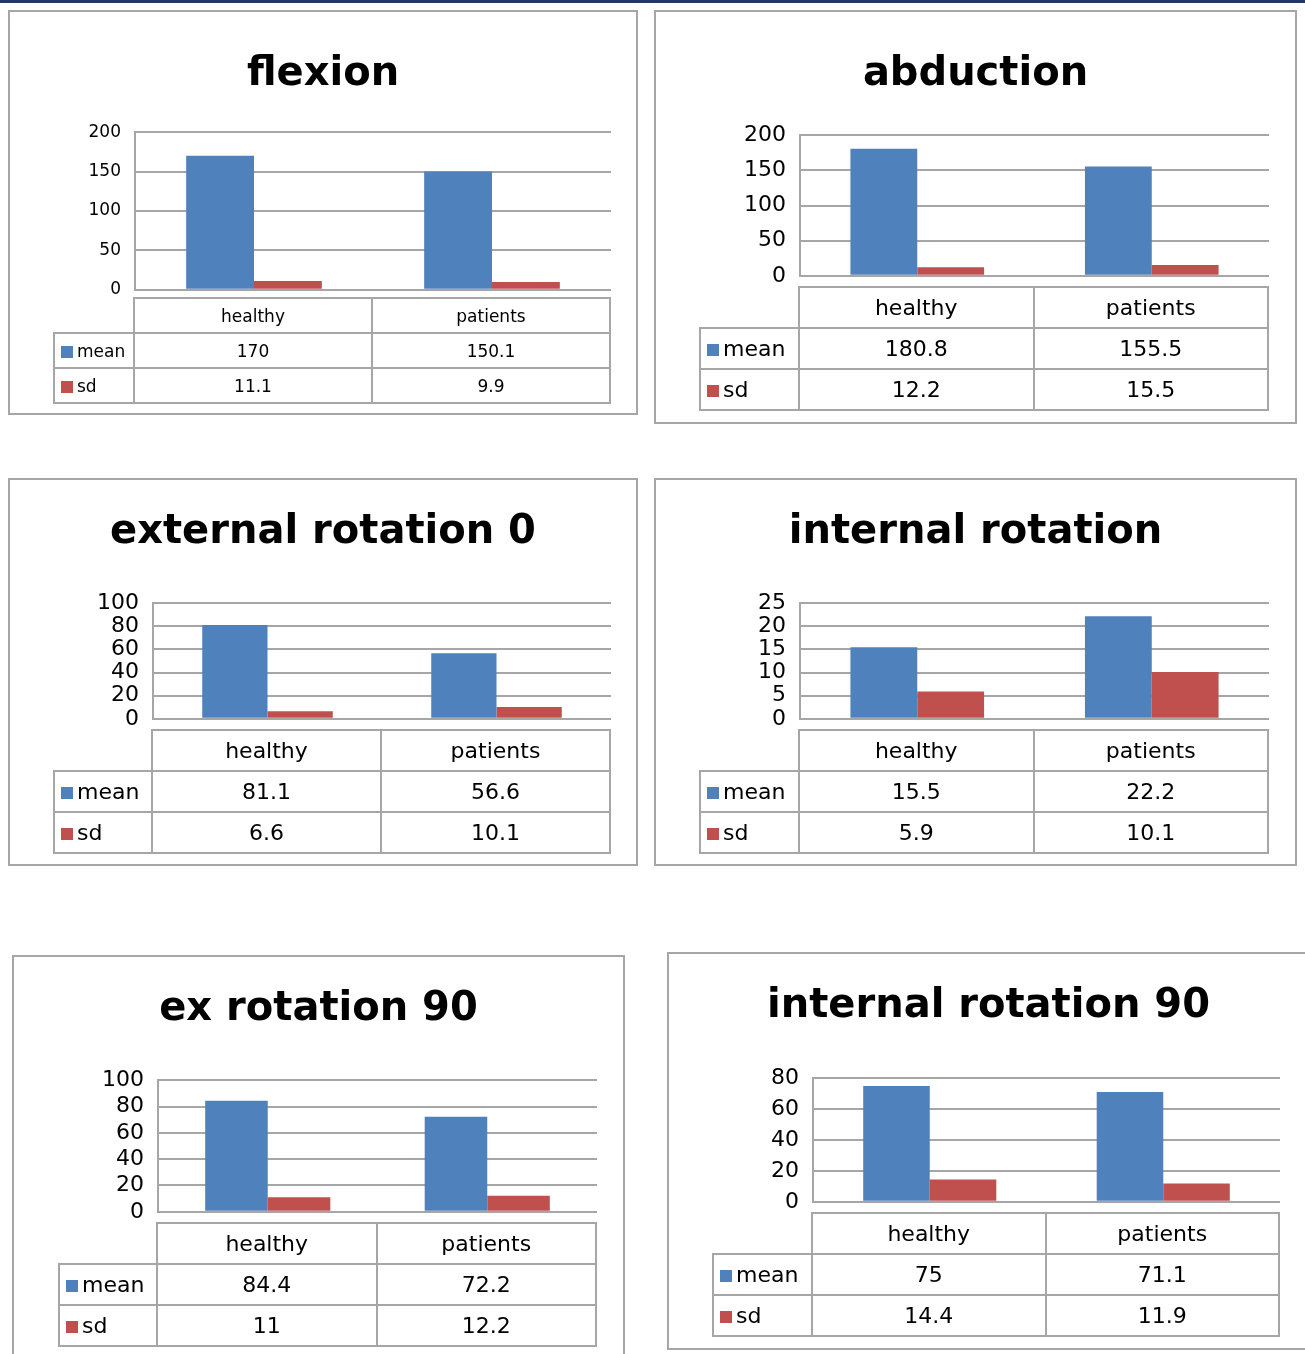  I want to click on data-label: 56.6, so click(495, 791).